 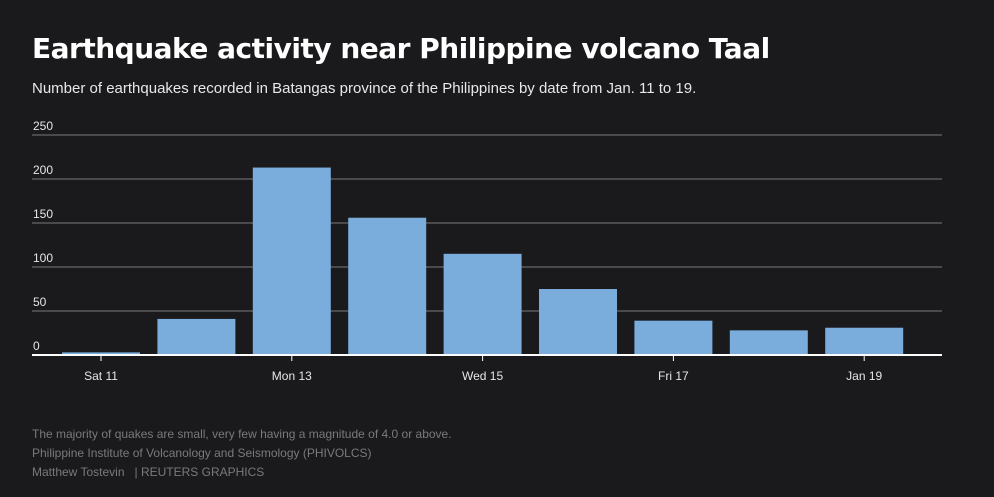 What do you see at coordinates (43, 258) in the screenshot?
I see `y-tick-label: 100` at bounding box center [43, 258].